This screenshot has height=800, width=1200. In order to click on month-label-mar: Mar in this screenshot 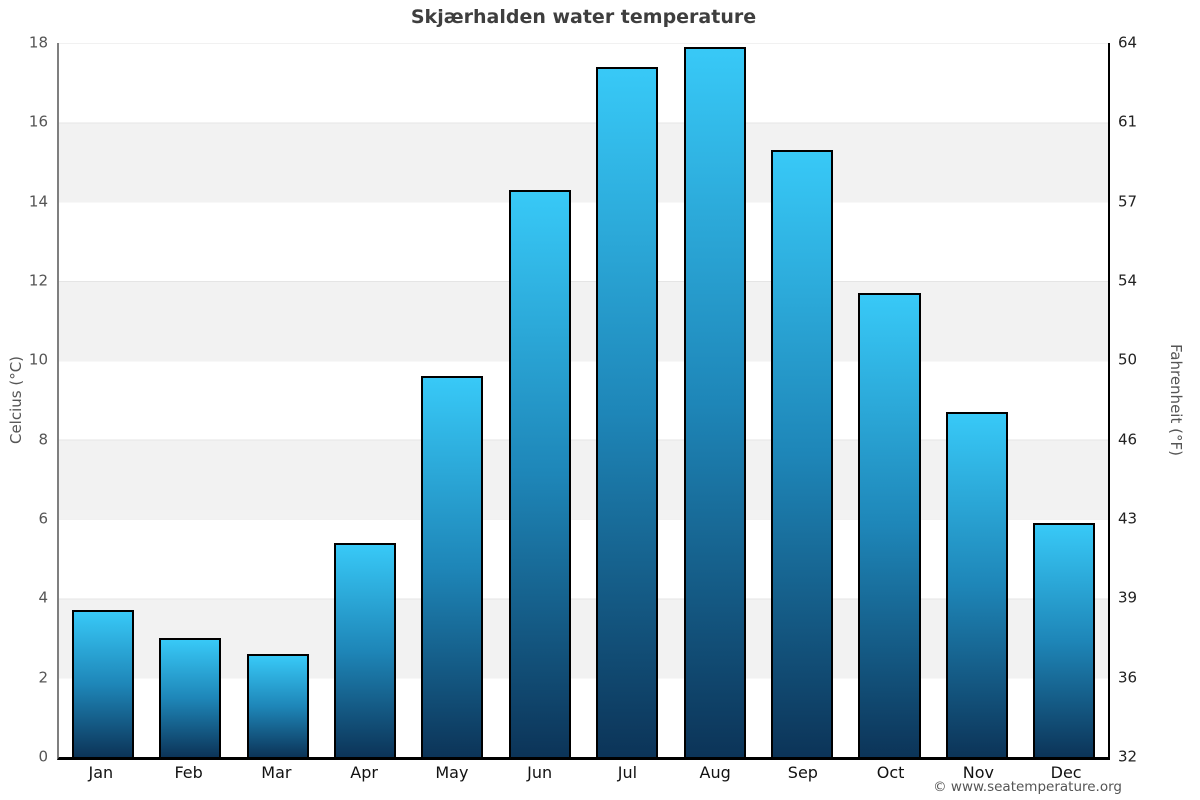, I will do `click(276, 772)`.